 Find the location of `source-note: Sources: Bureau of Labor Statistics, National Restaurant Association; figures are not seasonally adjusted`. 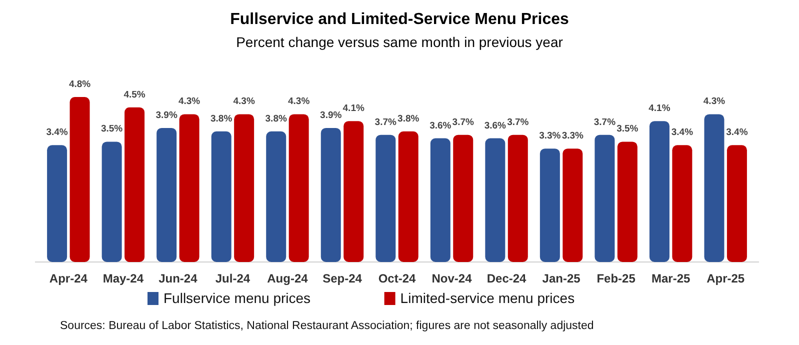

source-note: Sources: Bureau of Labor Statistics, National Restaurant Association; figures are not seasonally adjusted is located at coordinates (327, 326).